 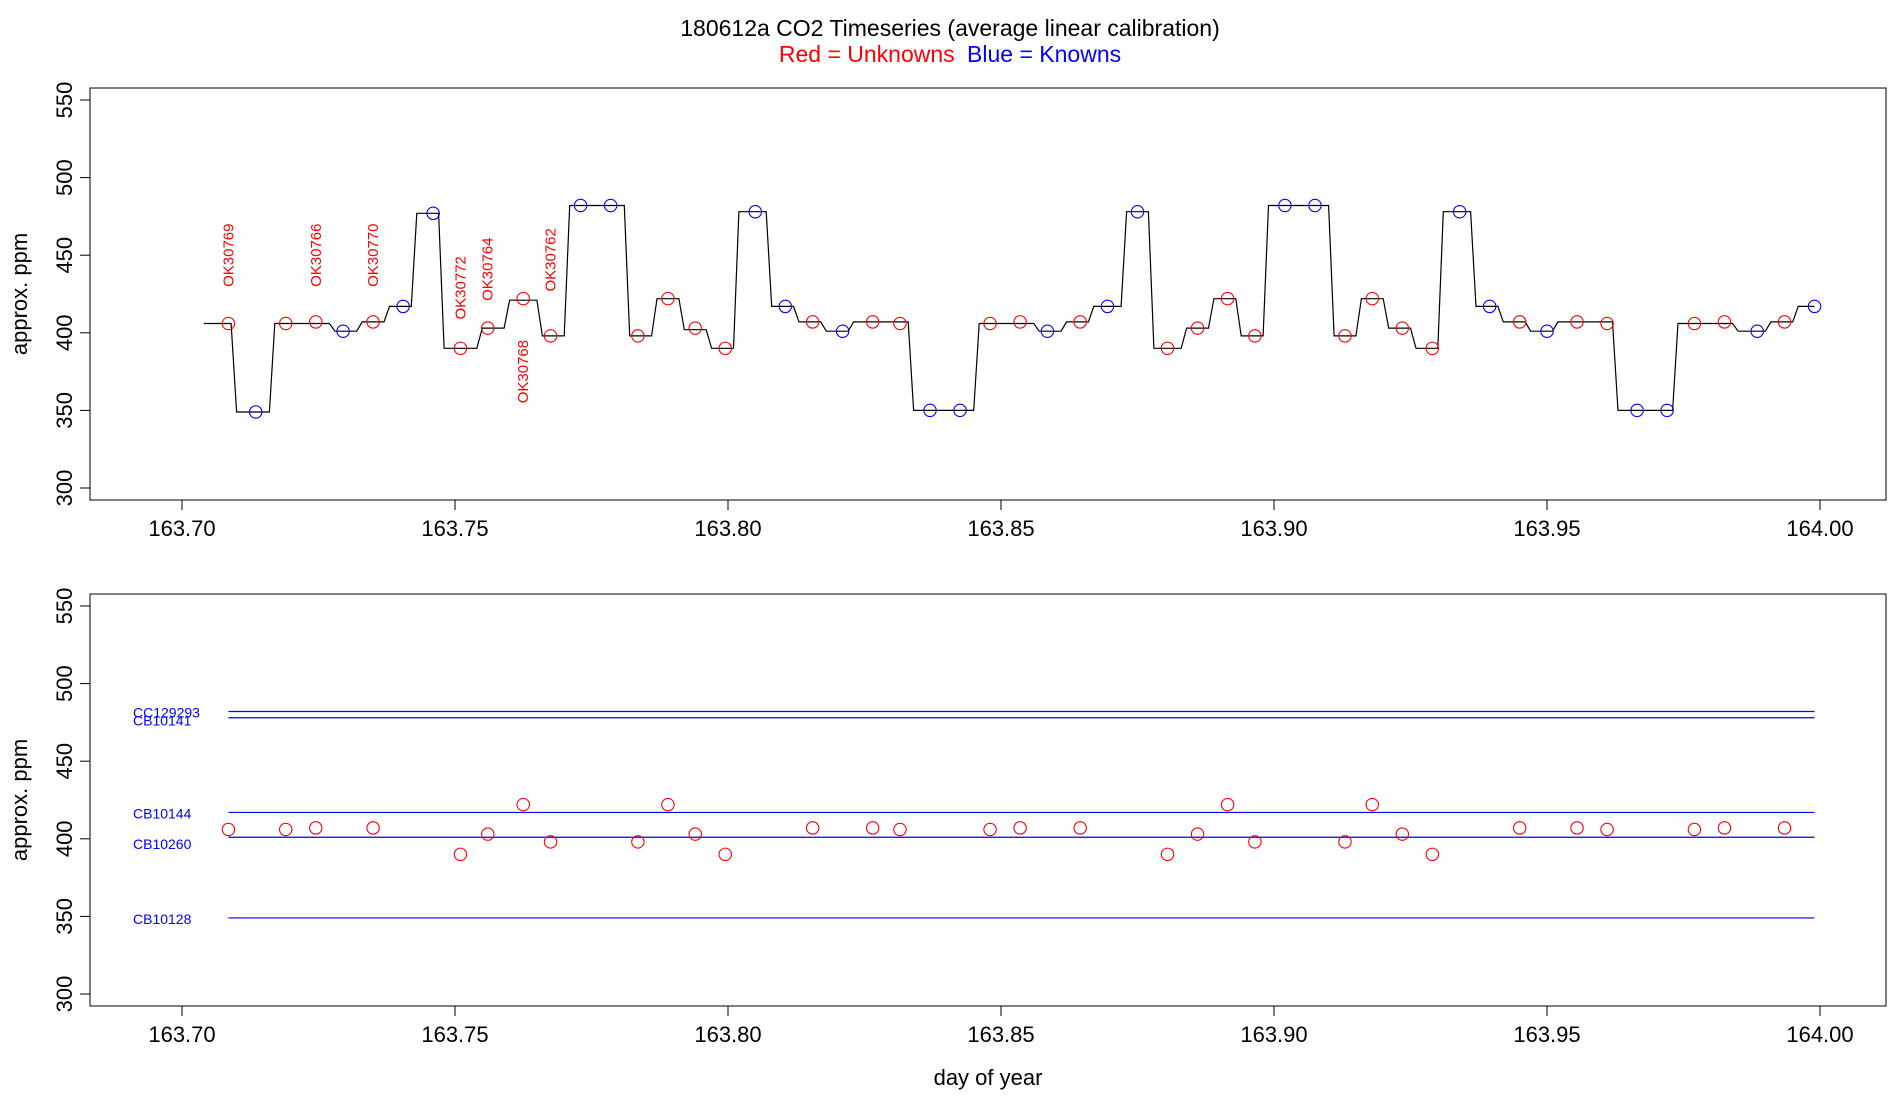 I want to click on reference-label: CC129293, so click(x=166, y=713).